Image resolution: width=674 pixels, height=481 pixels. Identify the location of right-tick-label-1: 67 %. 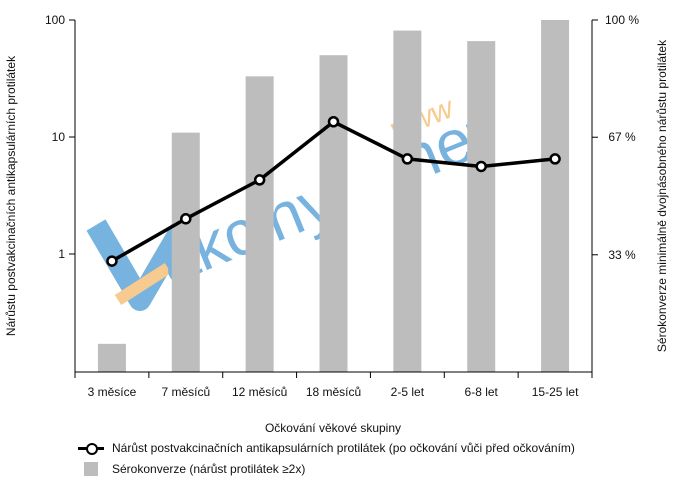
(622, 137).